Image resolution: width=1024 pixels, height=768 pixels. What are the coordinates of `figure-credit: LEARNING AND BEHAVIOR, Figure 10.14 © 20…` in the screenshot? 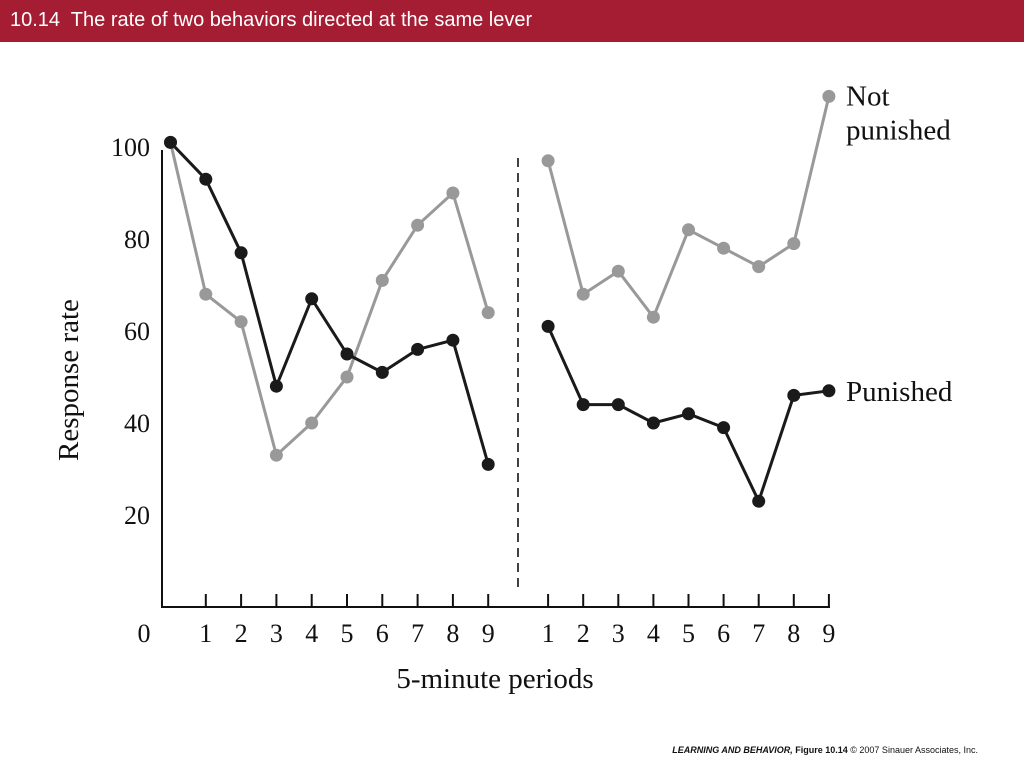 It's located at (825, 750).